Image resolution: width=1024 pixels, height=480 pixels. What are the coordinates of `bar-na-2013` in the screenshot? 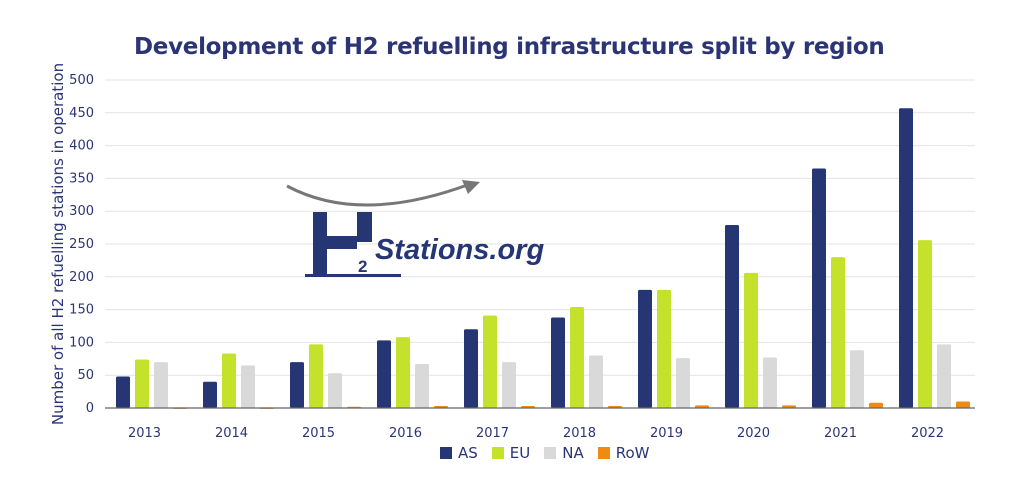 It's located at (161, 385).